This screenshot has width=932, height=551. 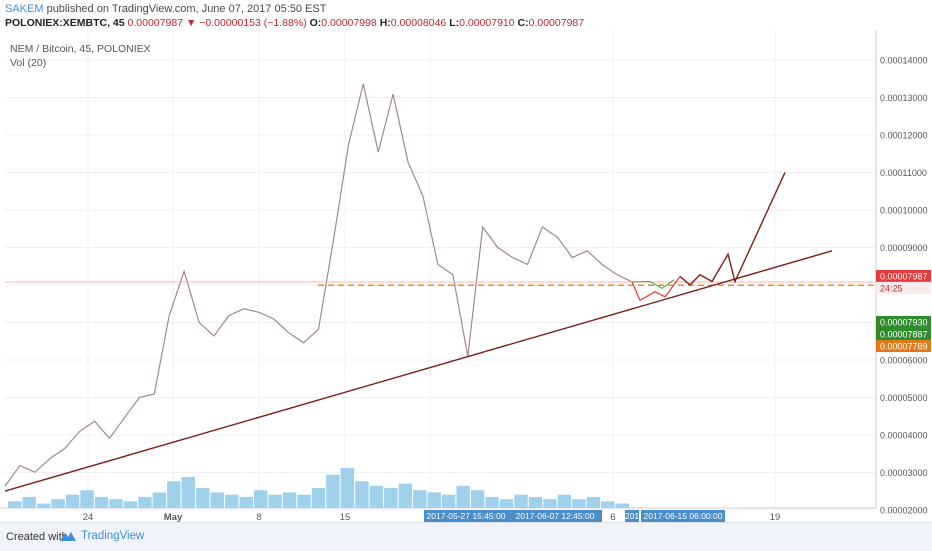 I want to click on x-tick-label: 19, so click(x=775, y=517).